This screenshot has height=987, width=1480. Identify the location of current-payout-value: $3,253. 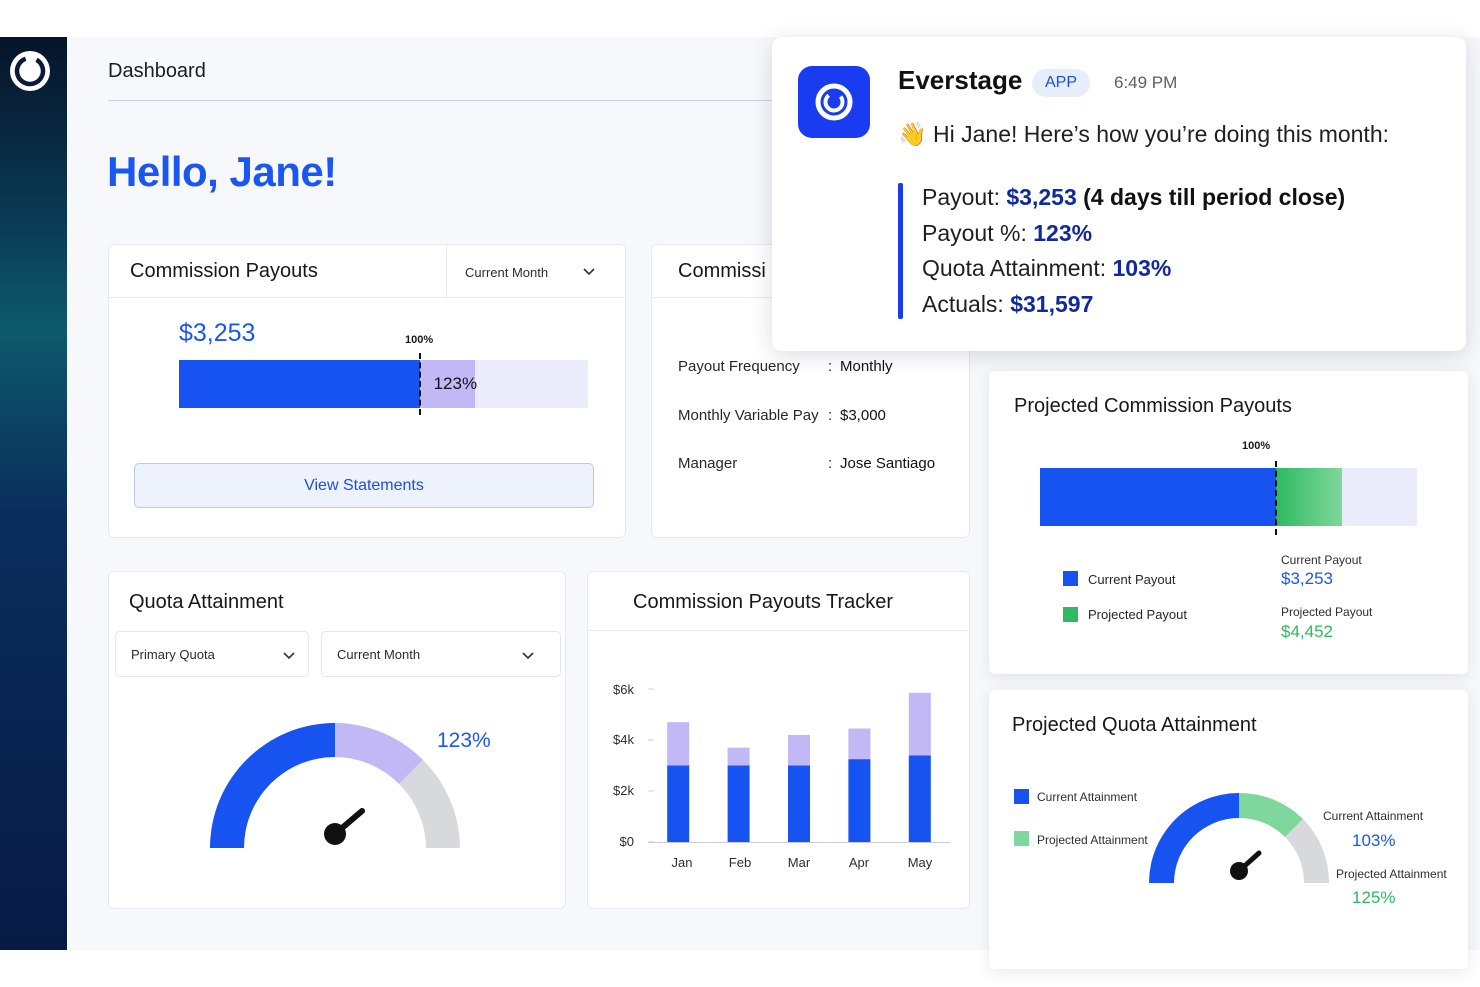
(1307, 578).